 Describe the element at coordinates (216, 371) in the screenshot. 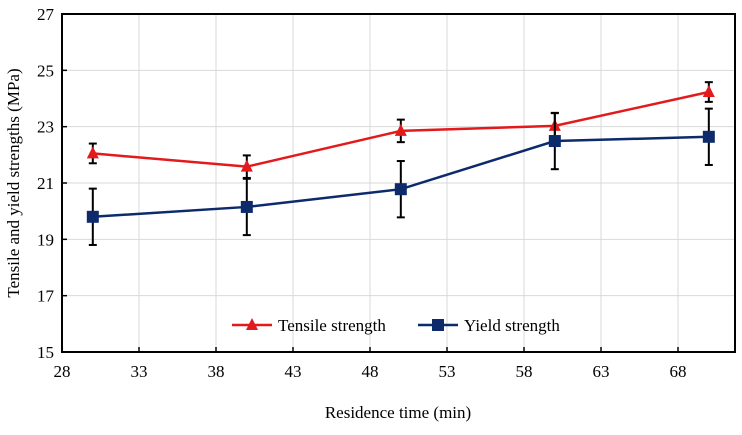

I see `x-tick-label: 38` at that location.